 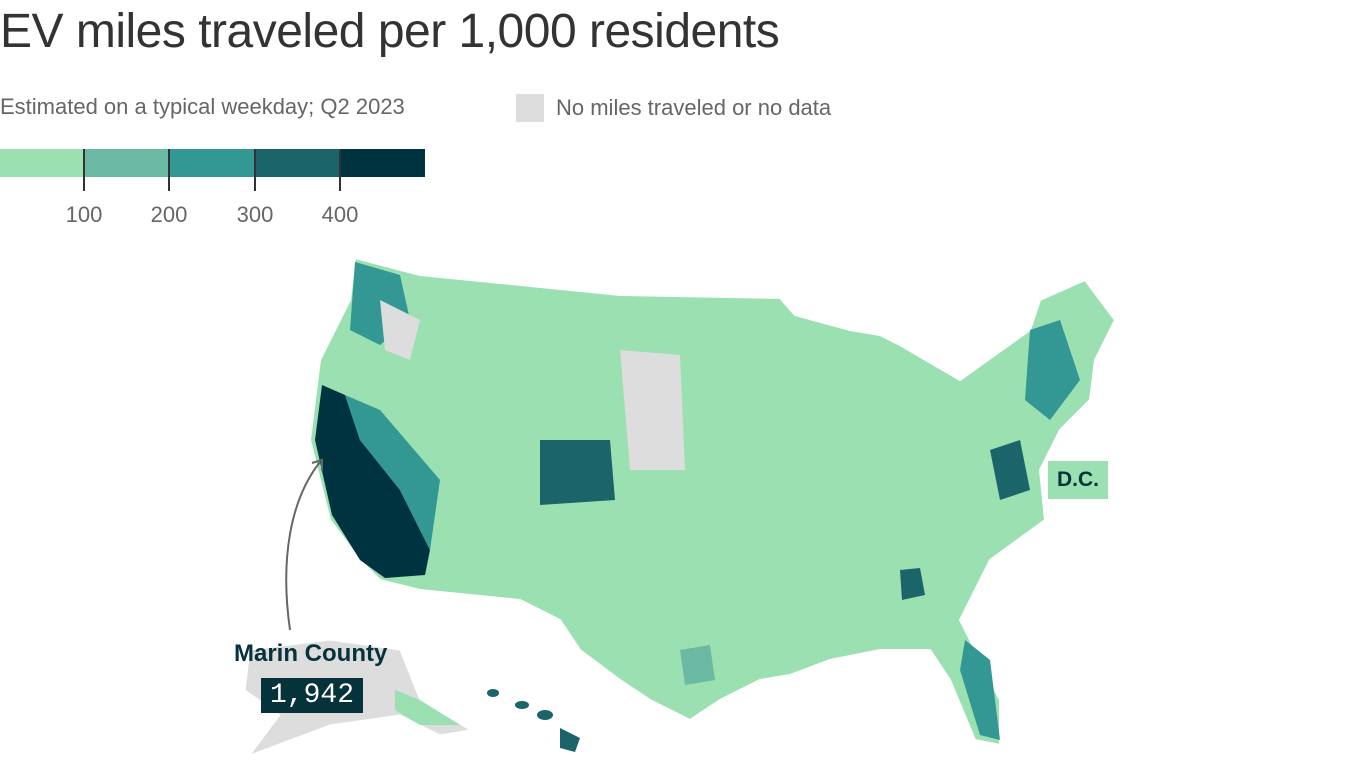 What do you see at coordinates (311, 653) in the screenshot?
I see `marin-label: Marin County` at bounding box center [311, 653].